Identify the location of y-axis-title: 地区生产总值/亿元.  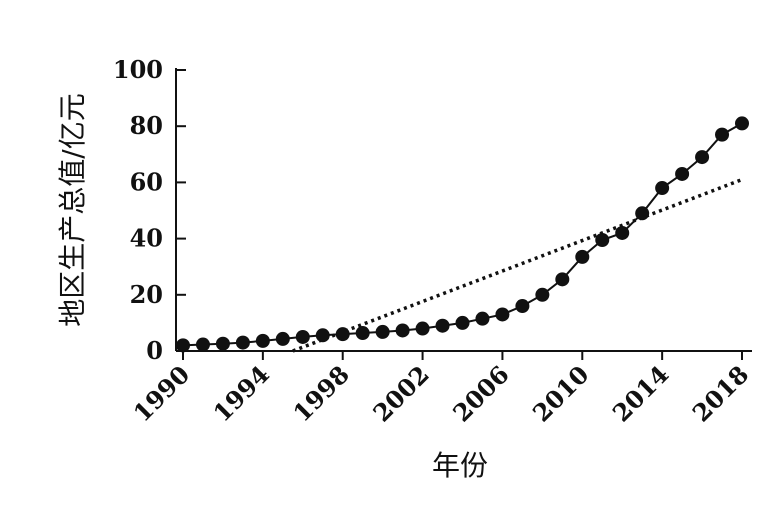
(72, 209).